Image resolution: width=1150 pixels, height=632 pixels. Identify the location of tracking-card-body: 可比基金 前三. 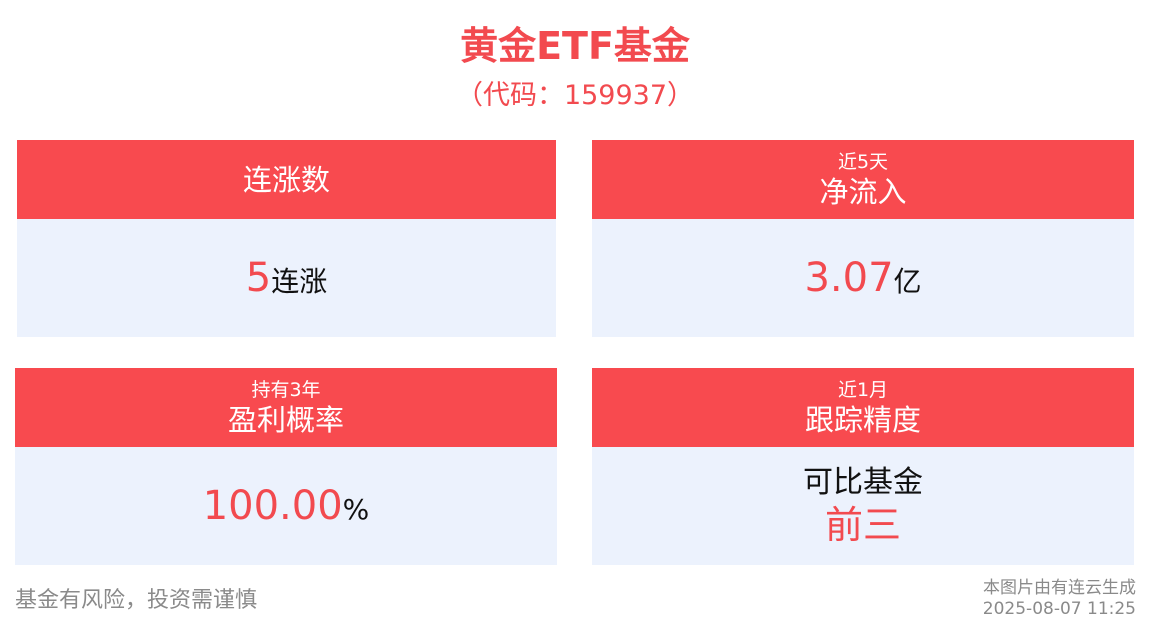
(863, 506).